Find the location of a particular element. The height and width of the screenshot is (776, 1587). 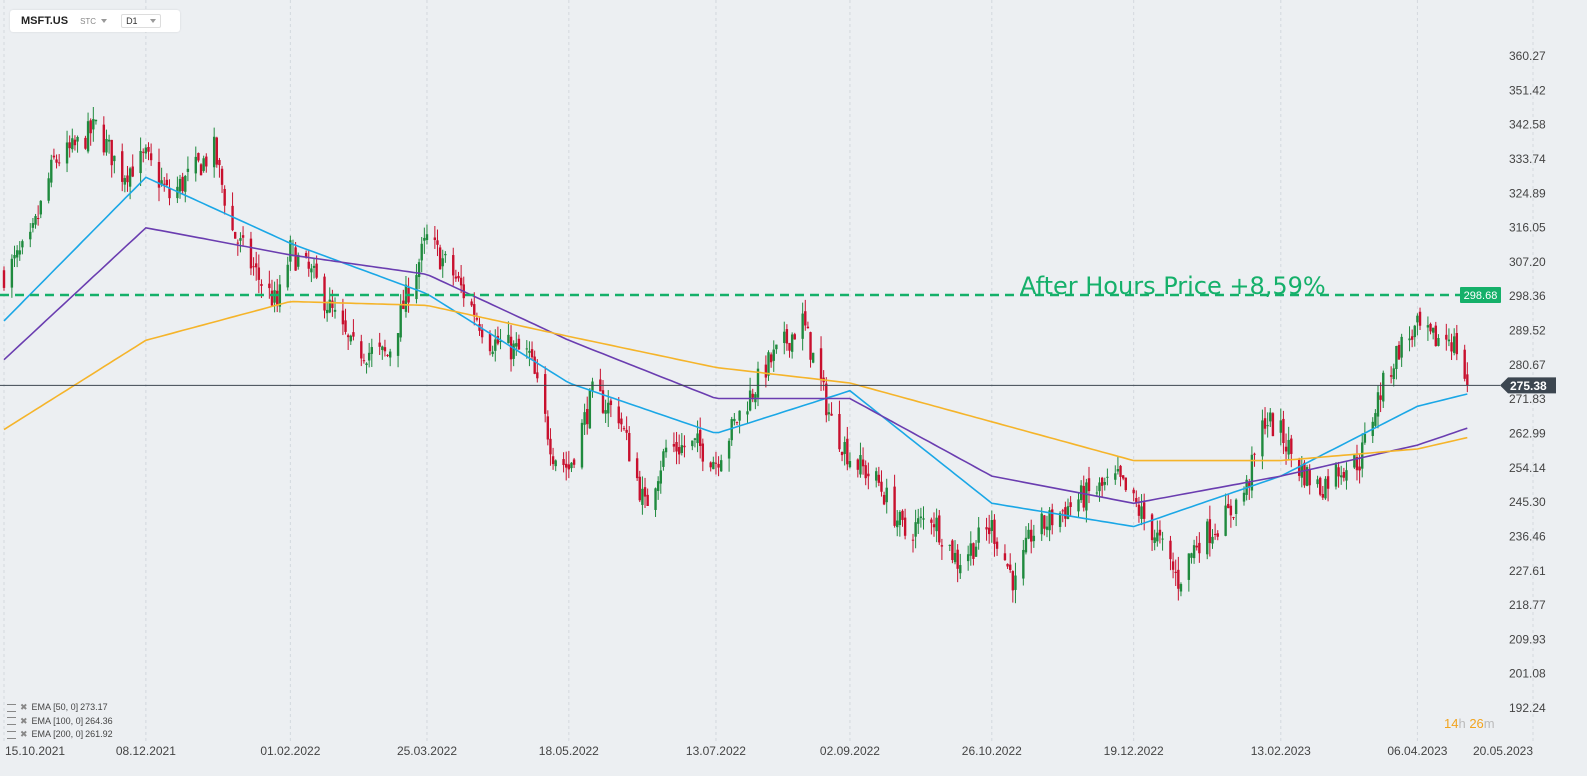

y-tick-label: 351.42 is located at coordinates (1527, 90).